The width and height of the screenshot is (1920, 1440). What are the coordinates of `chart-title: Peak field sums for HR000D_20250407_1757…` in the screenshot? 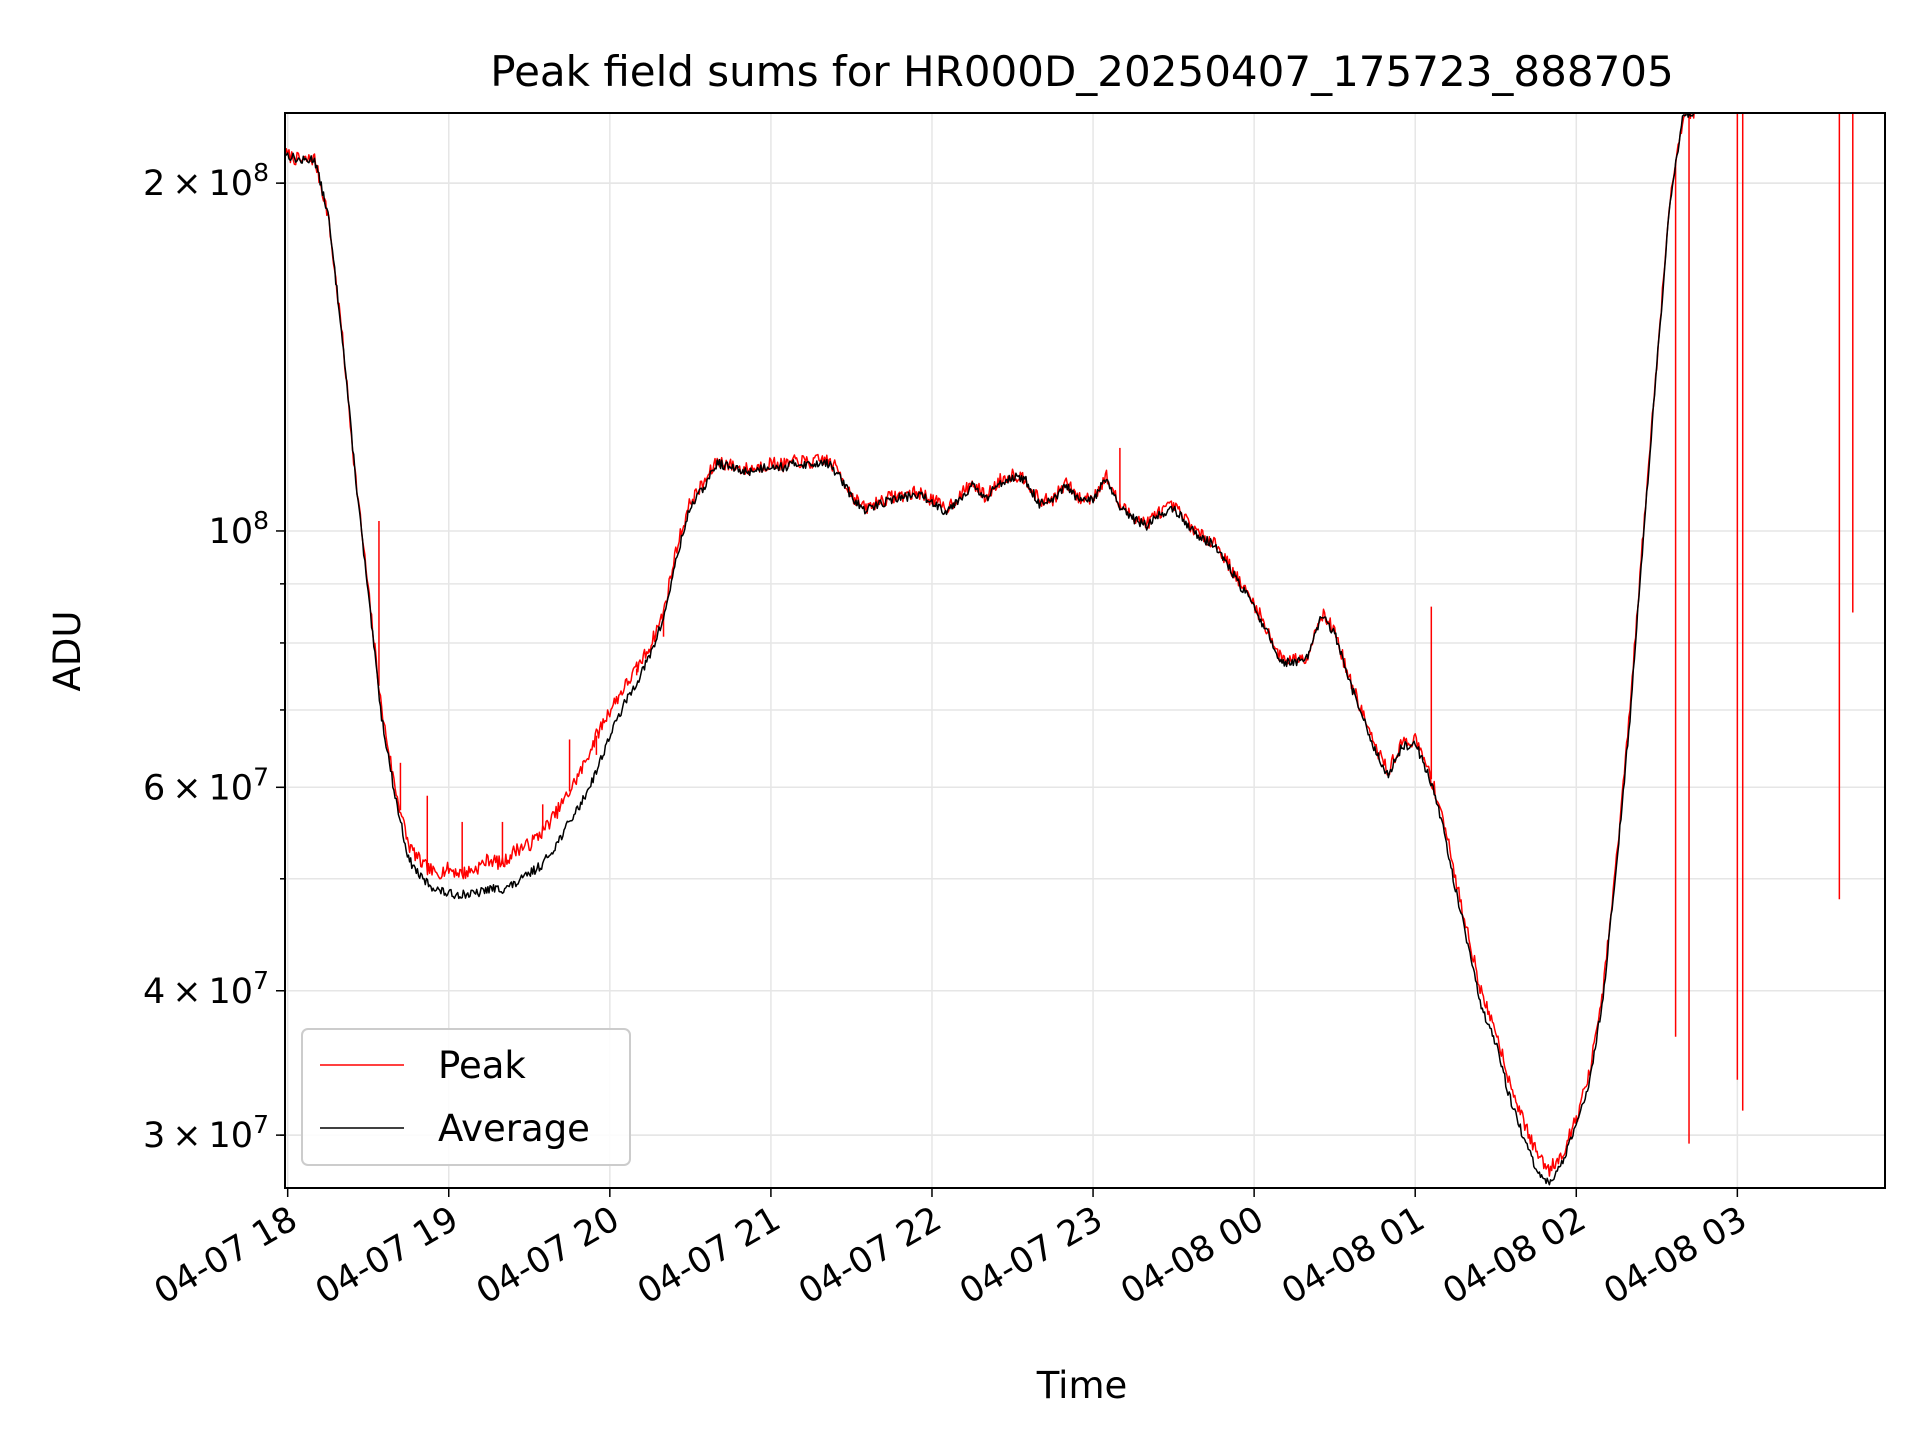 It's located at (1082, 71).